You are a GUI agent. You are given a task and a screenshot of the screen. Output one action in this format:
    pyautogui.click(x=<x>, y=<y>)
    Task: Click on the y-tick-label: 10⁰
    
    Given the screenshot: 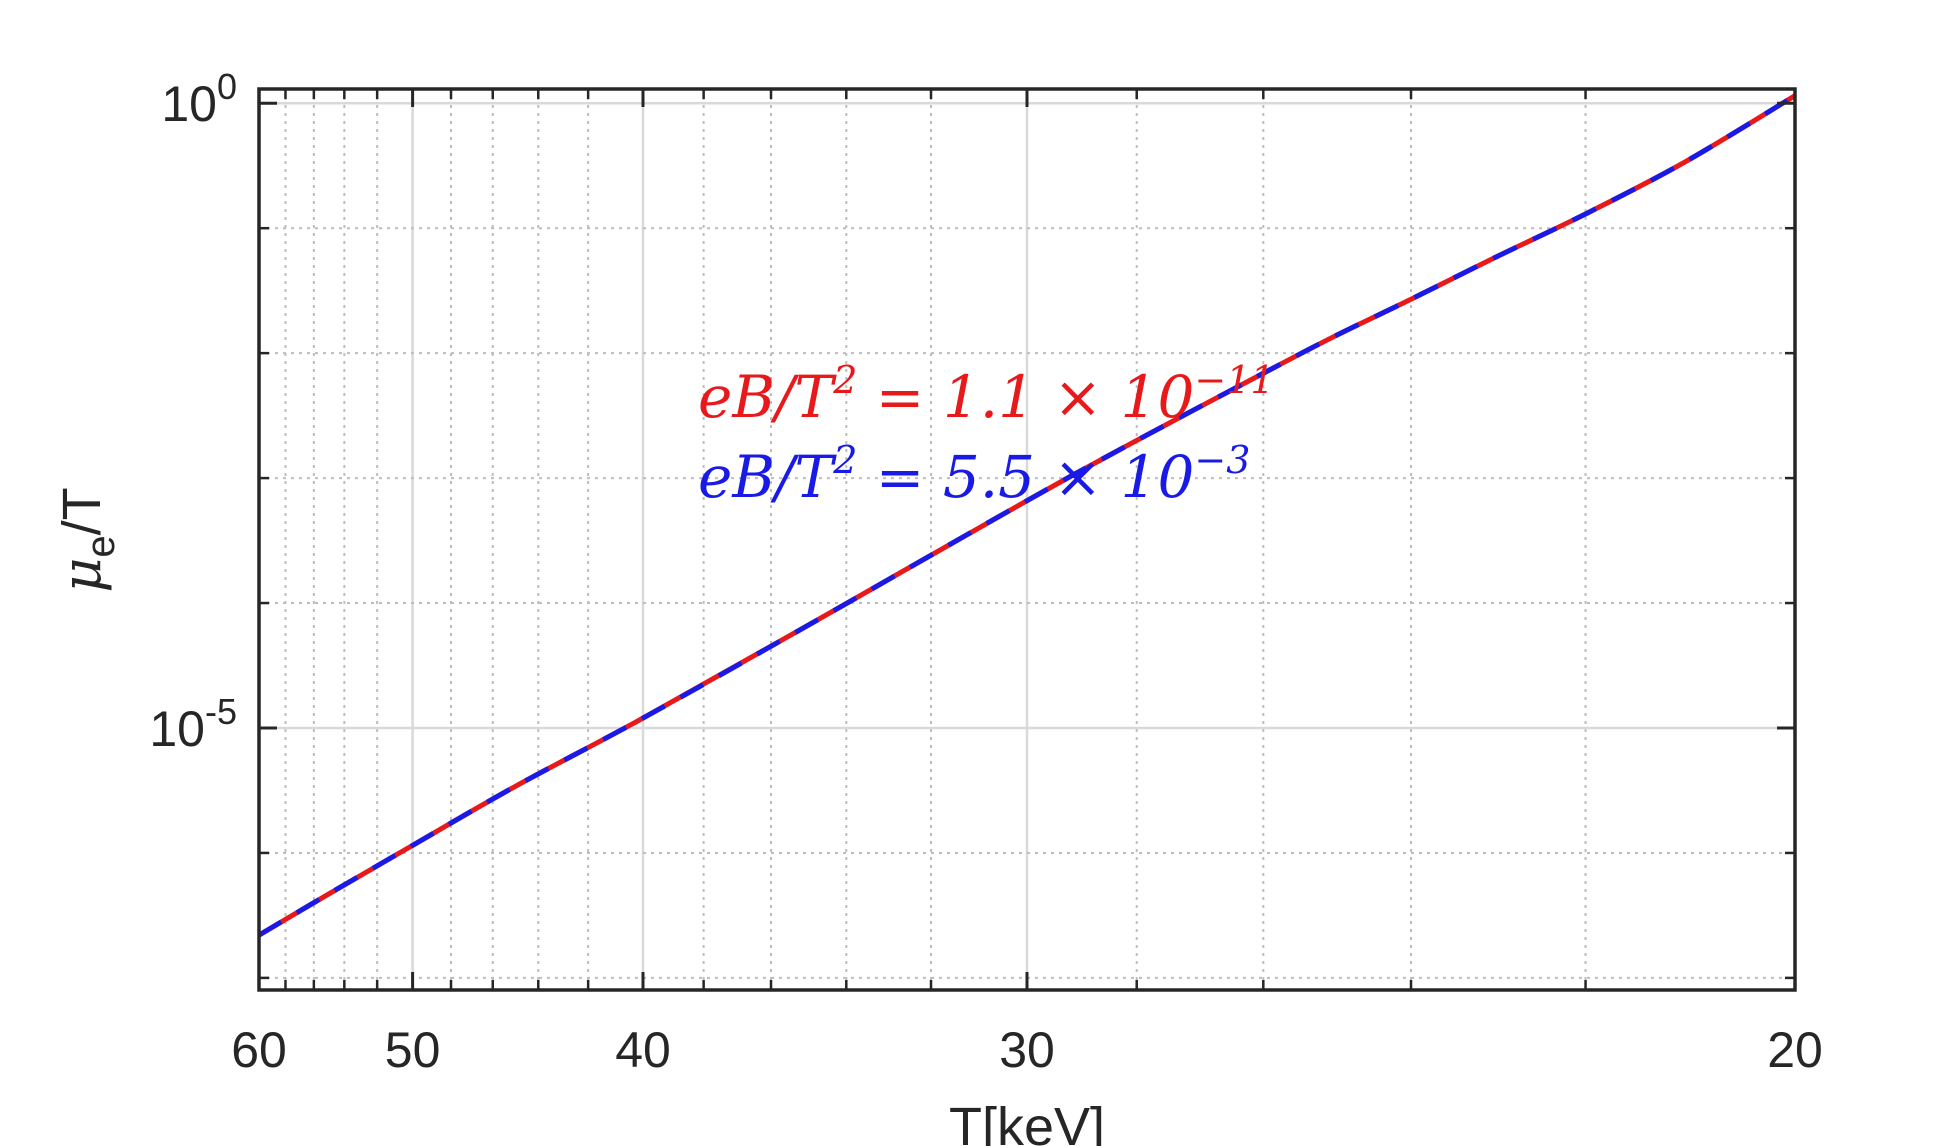 What is the action you would take?
    pyautogui.click(x=199, y=99)
    